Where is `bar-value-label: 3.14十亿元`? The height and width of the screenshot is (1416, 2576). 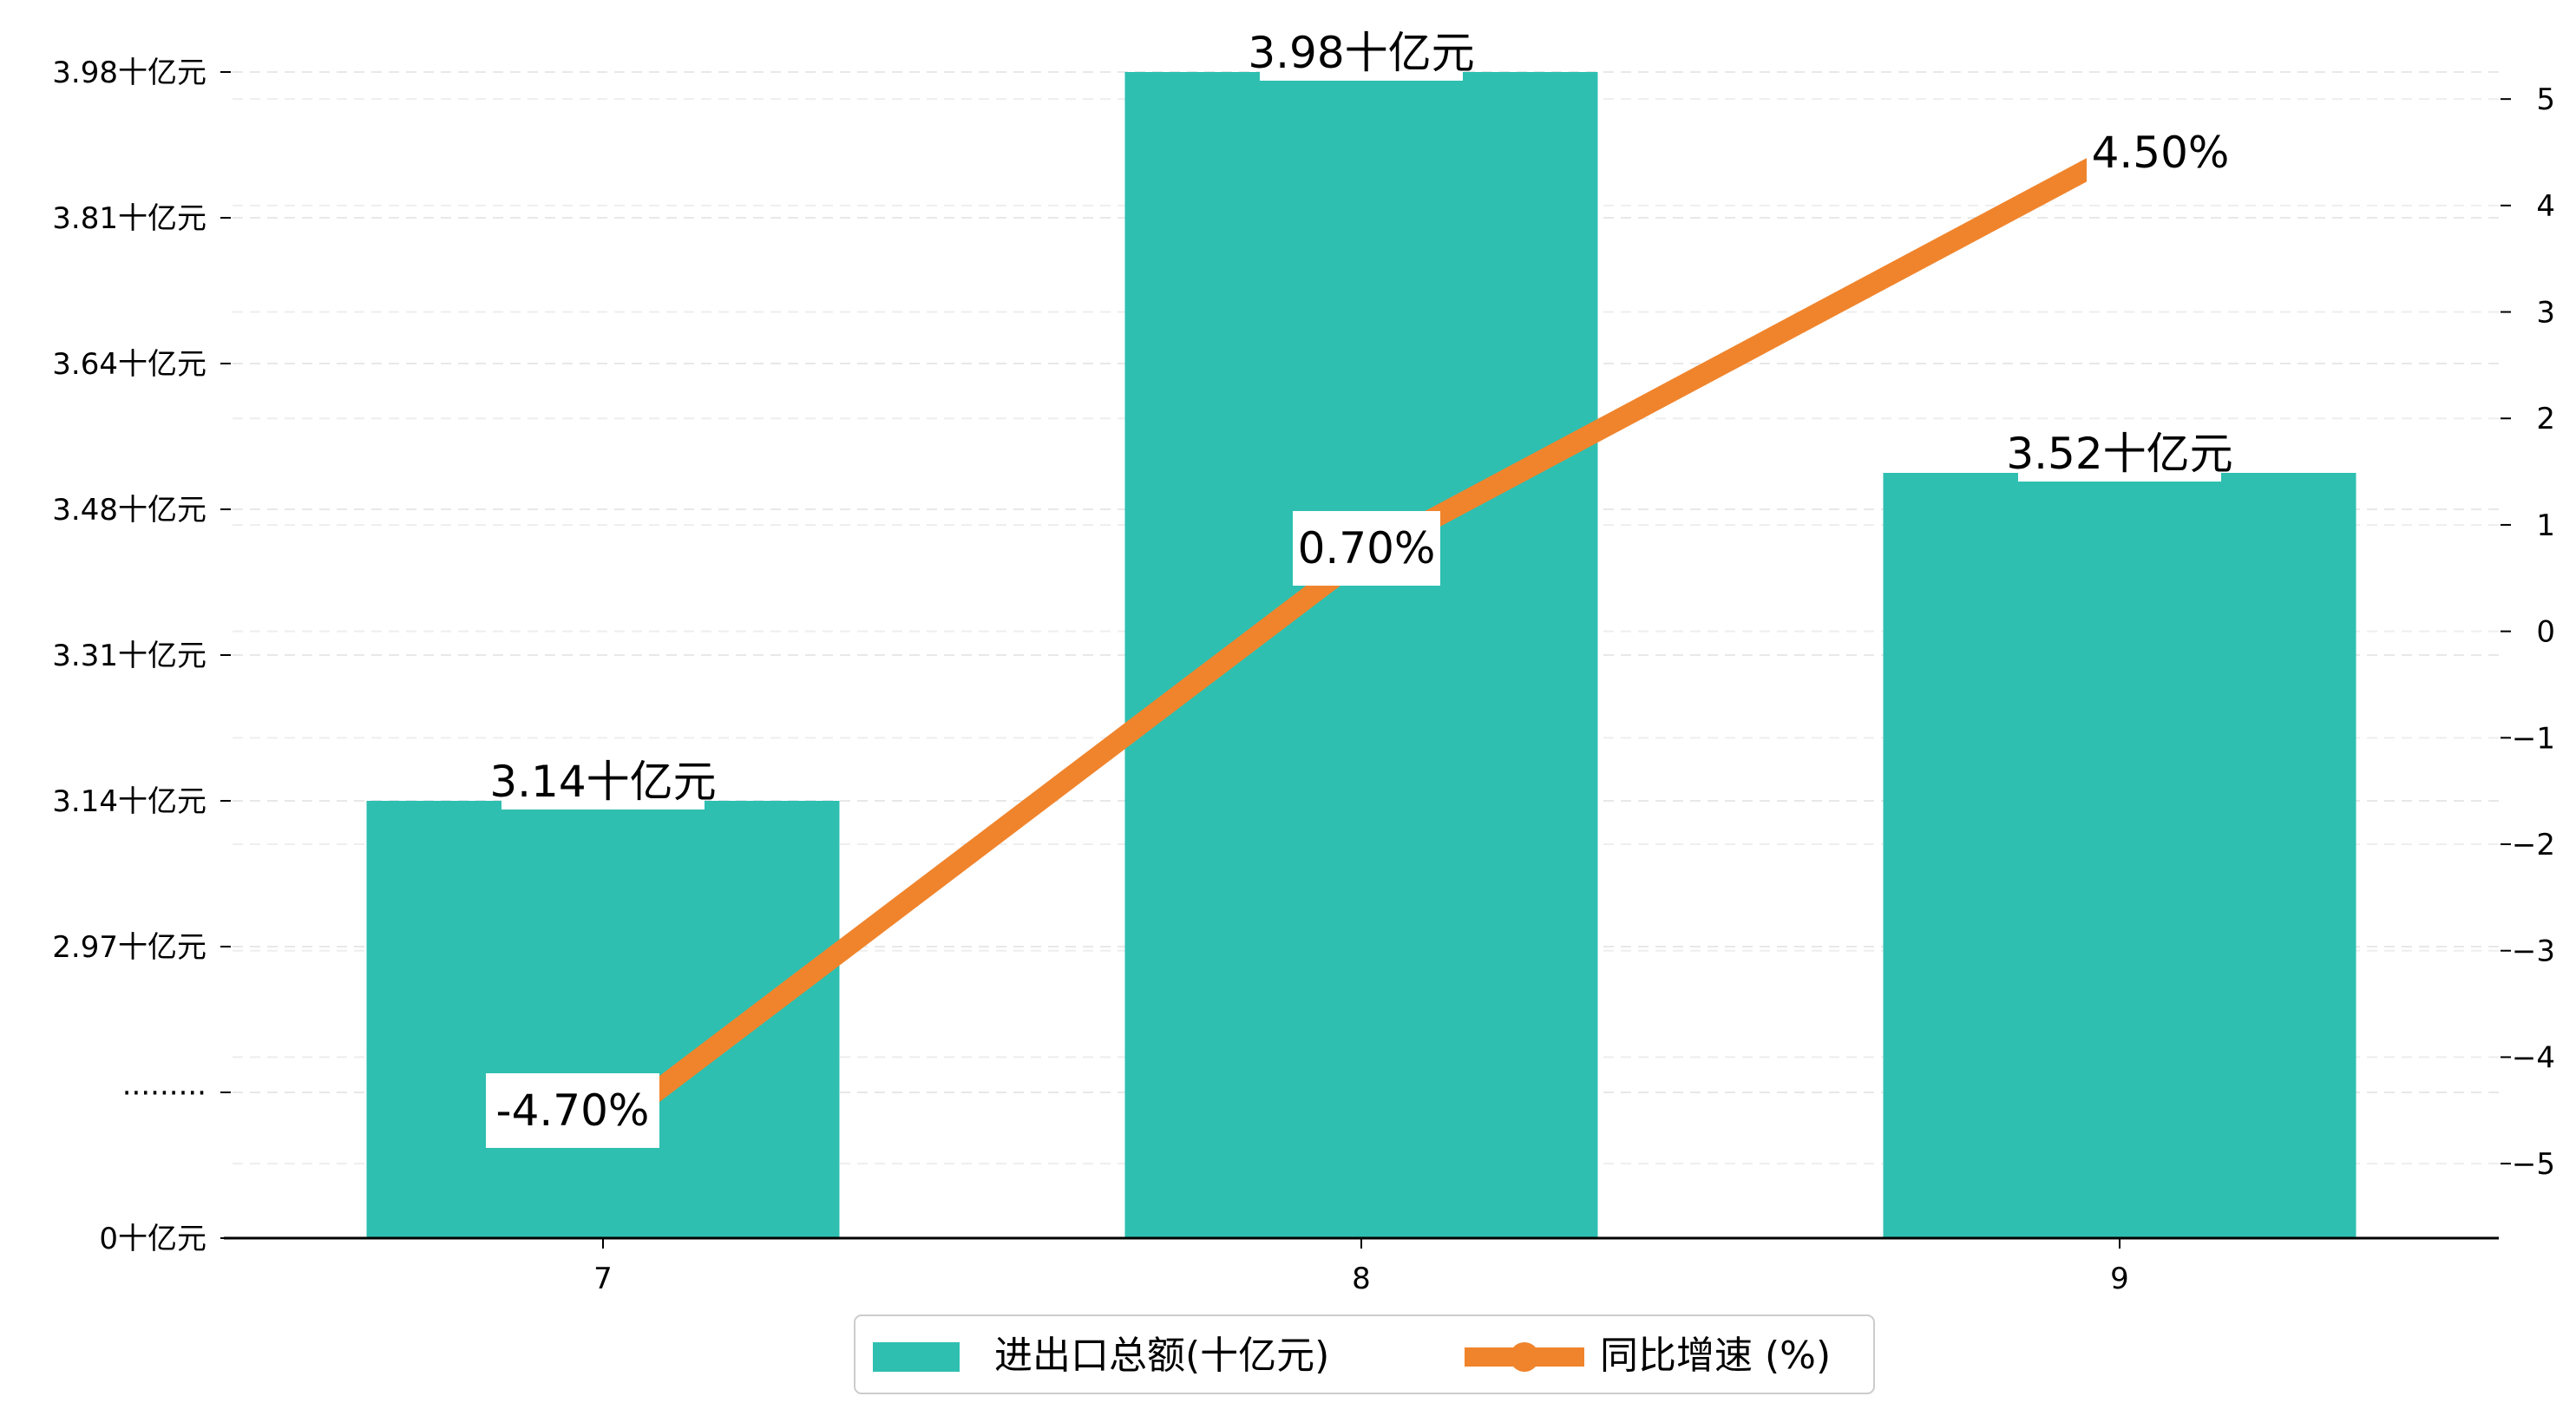 bar-value-label: 3.14十亿元 is located at coordinates (603, 782).